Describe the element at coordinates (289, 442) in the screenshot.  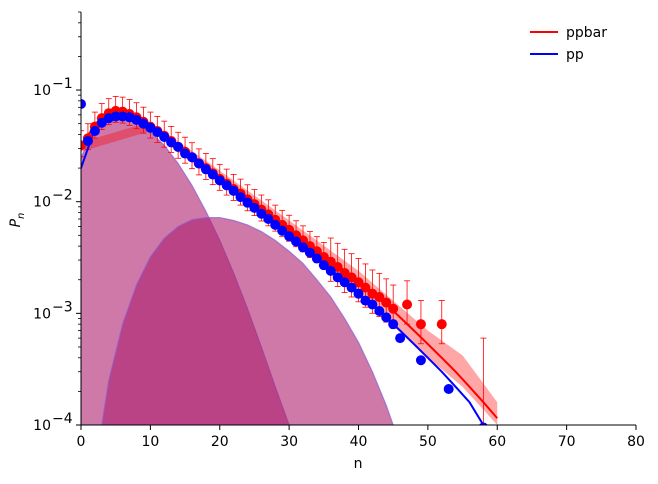
I see `x-tick-label: 30` at that location.